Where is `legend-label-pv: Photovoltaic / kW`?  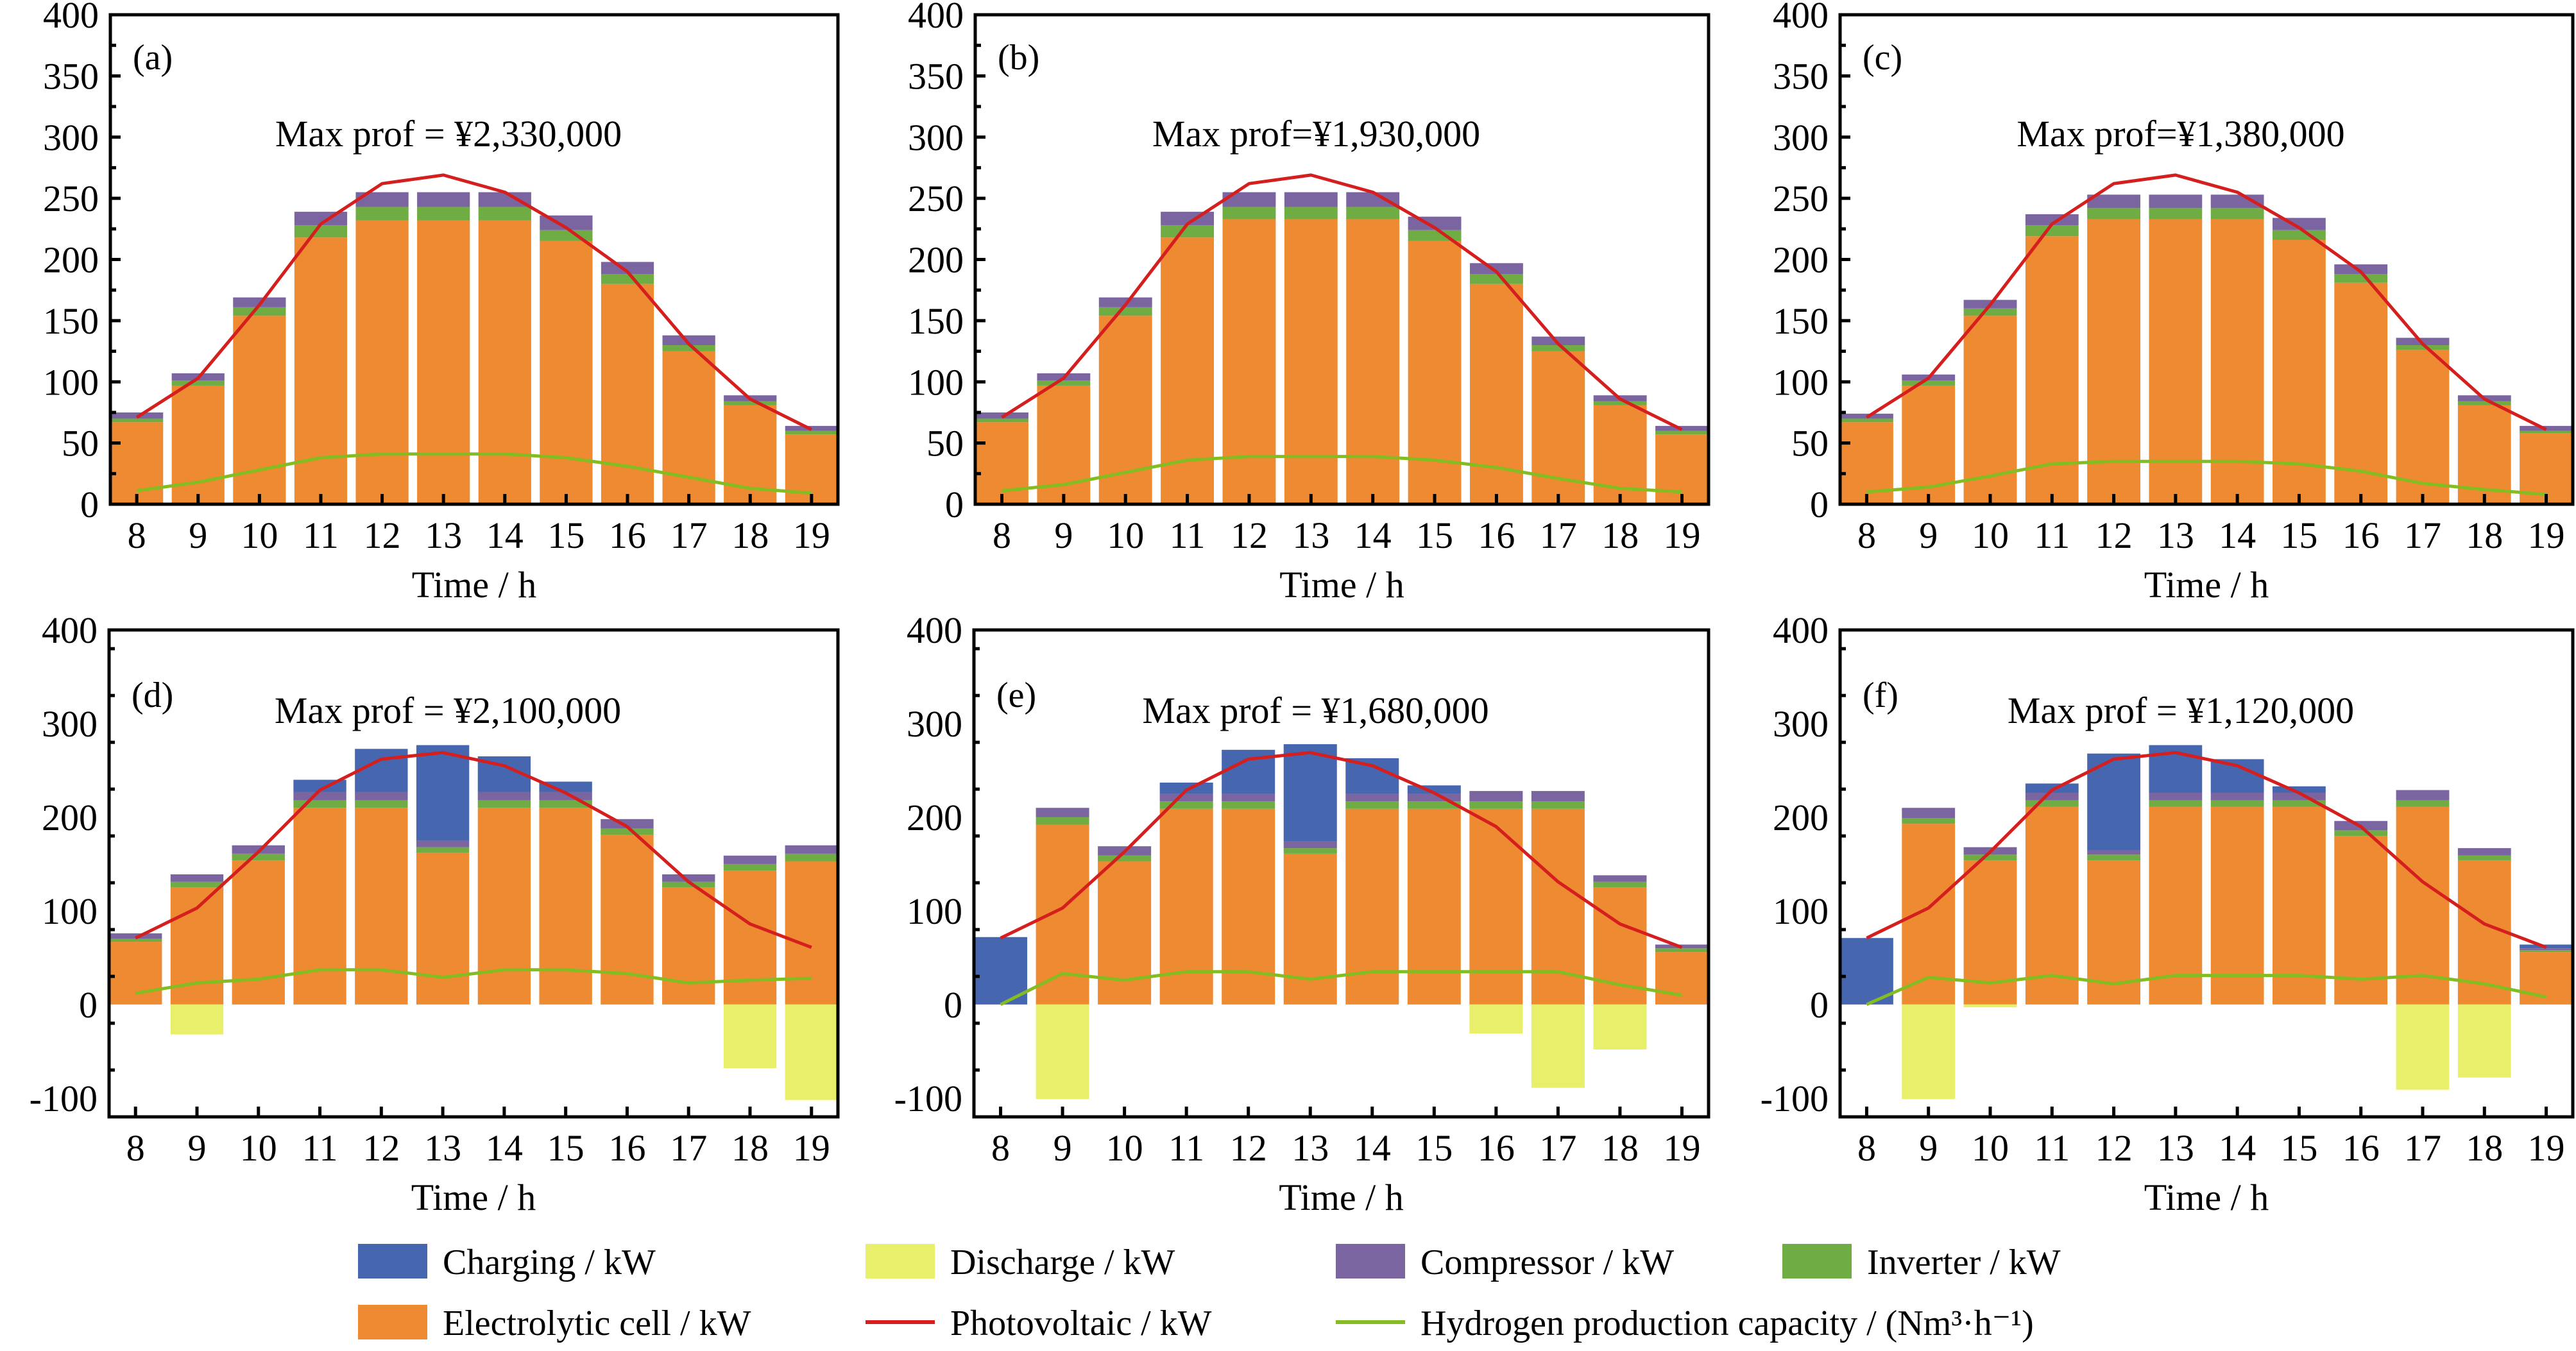
legend-label-pv: Photovoltaic / kW is located at coordinates (1081, 1323).